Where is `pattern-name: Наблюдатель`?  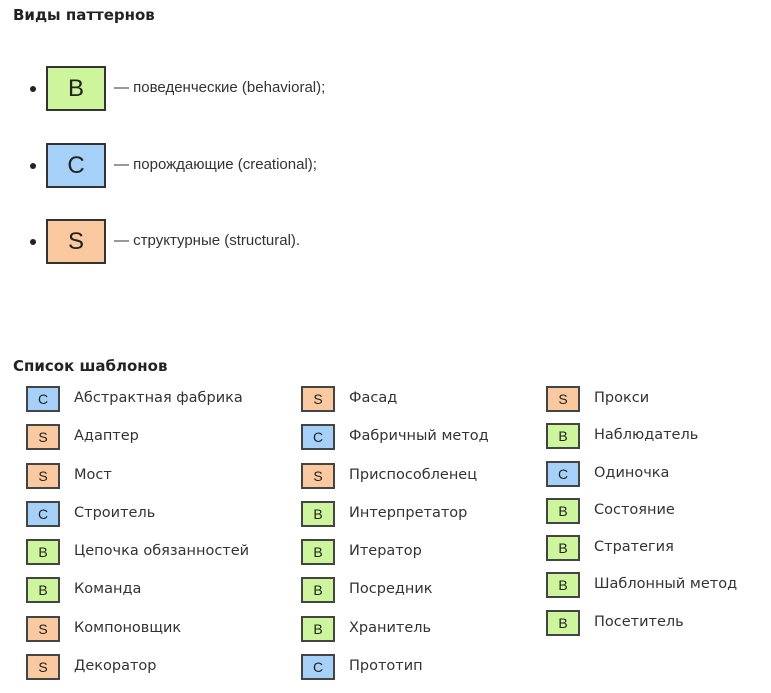 pattern-name: Наблюдатель is located at coordinates (646, 435).